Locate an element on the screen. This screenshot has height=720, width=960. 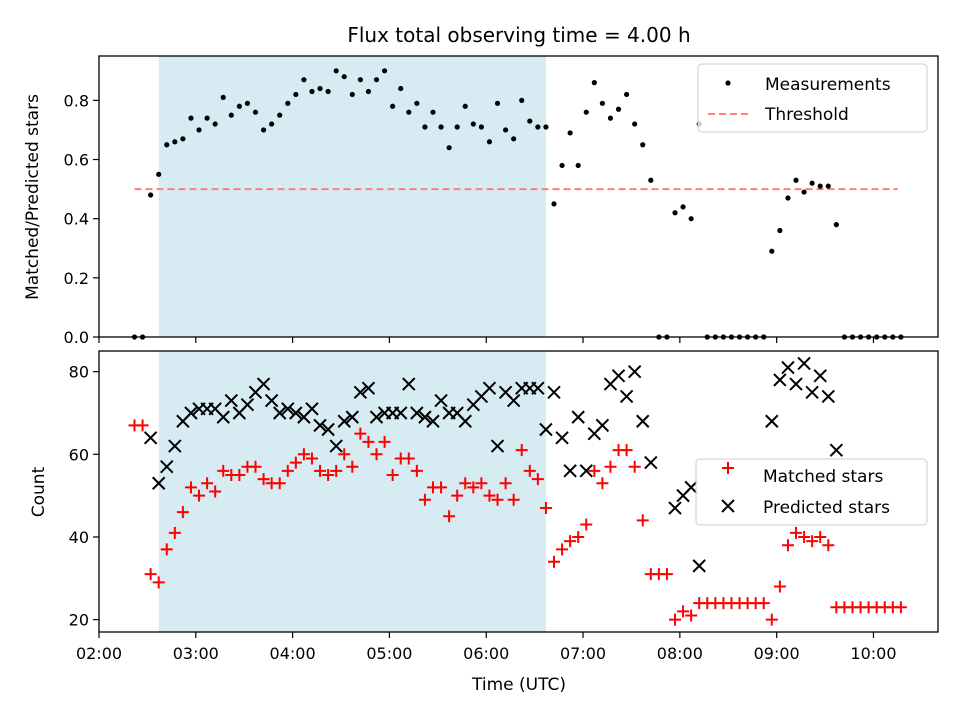
legend-measurements-label: Measurements is located at coordinates (828, 85).